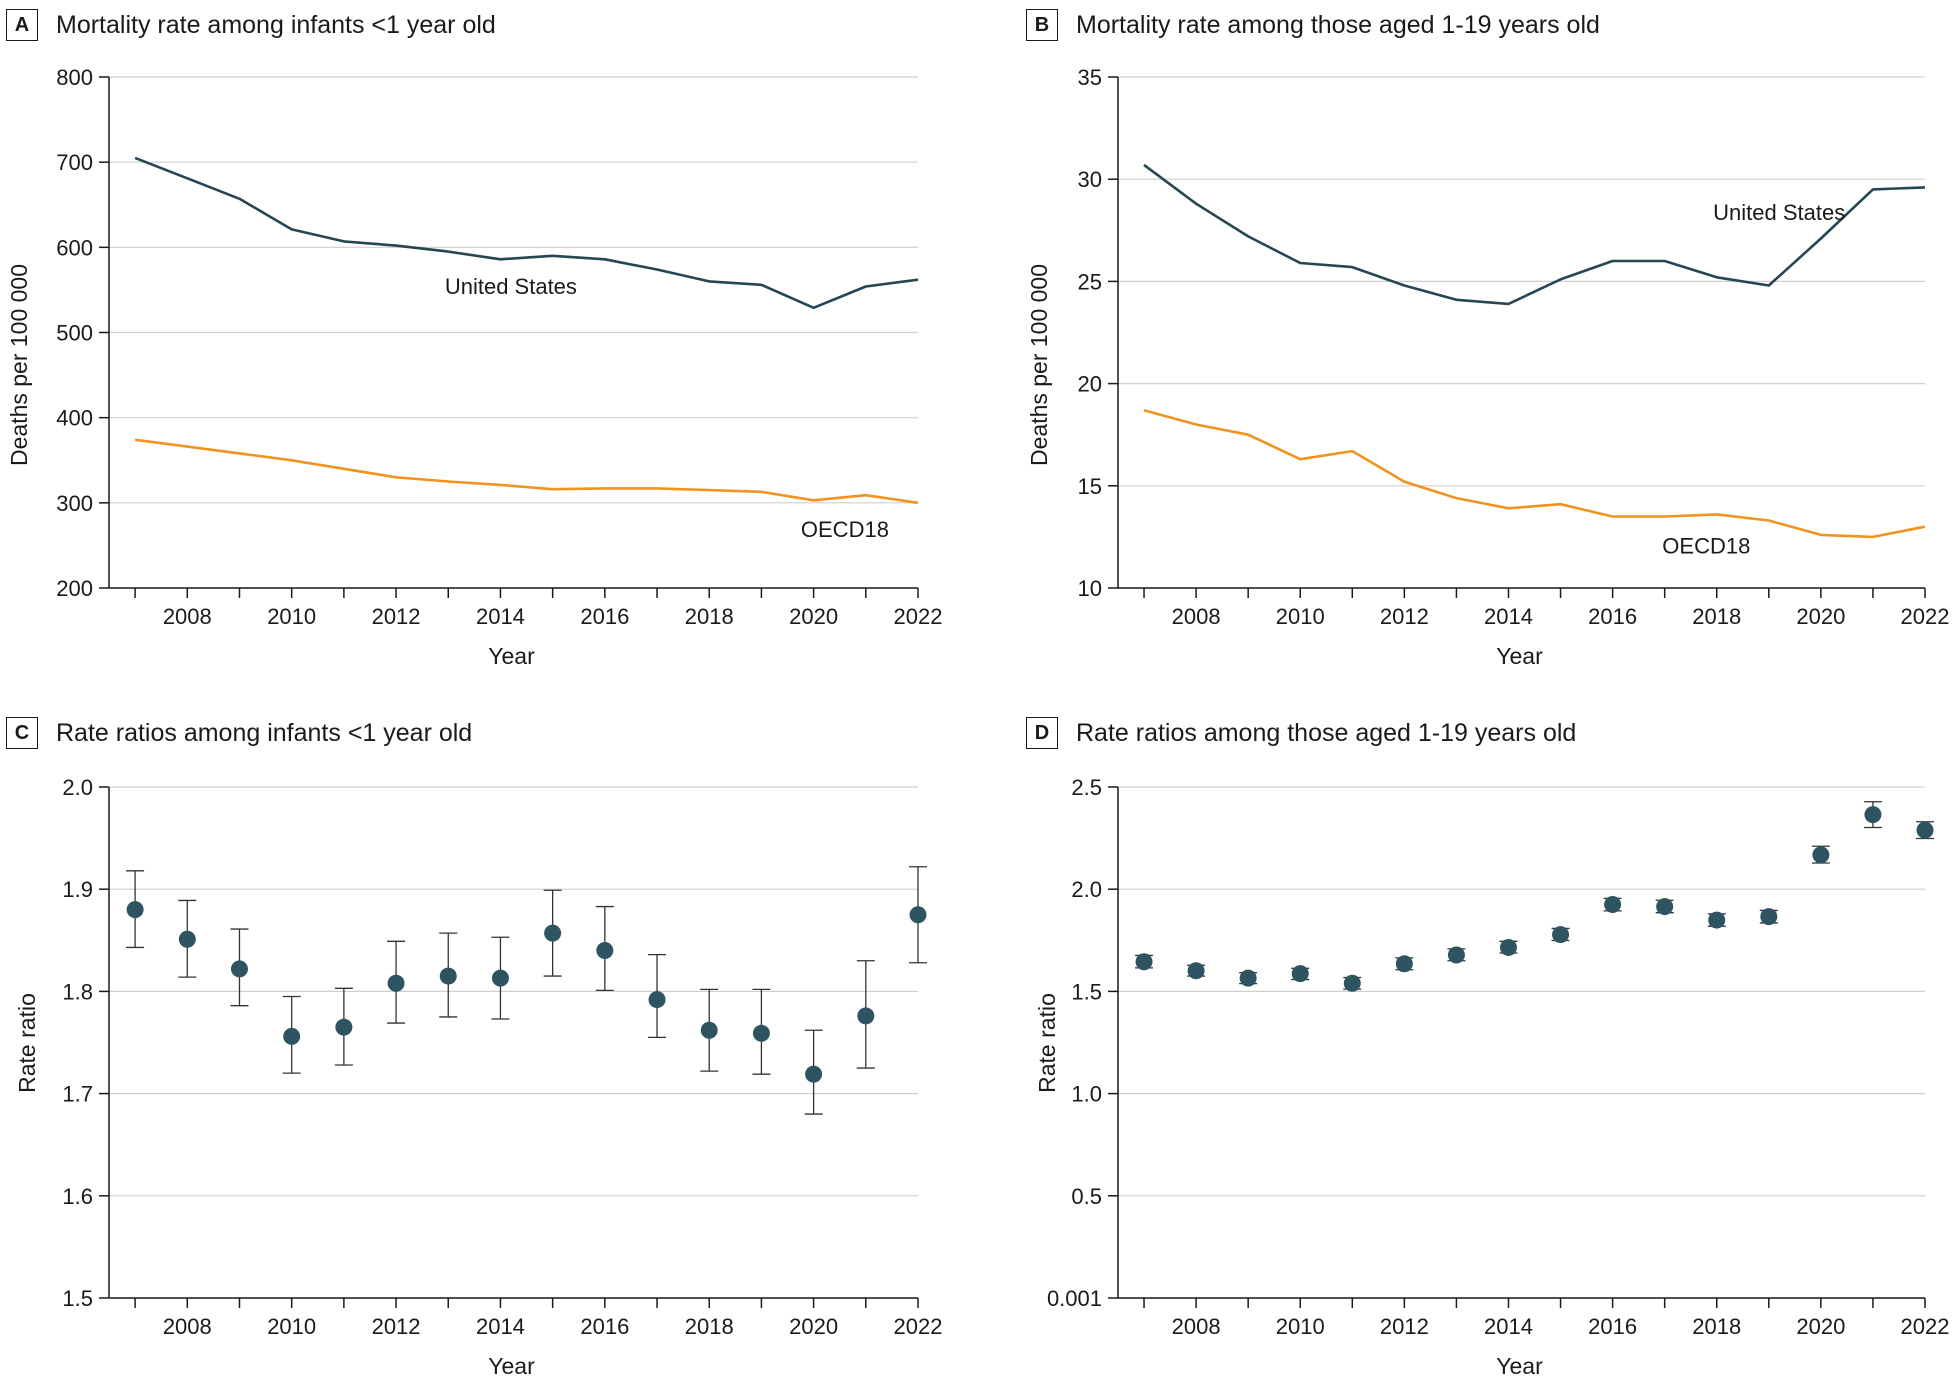 The height and width of the screenshot is (1377, 1954). What do you see at coordinates (1086, 991) in the screenshot?
I see `d-y-tick-label: 1.5` at bounding box center [1086, 991].